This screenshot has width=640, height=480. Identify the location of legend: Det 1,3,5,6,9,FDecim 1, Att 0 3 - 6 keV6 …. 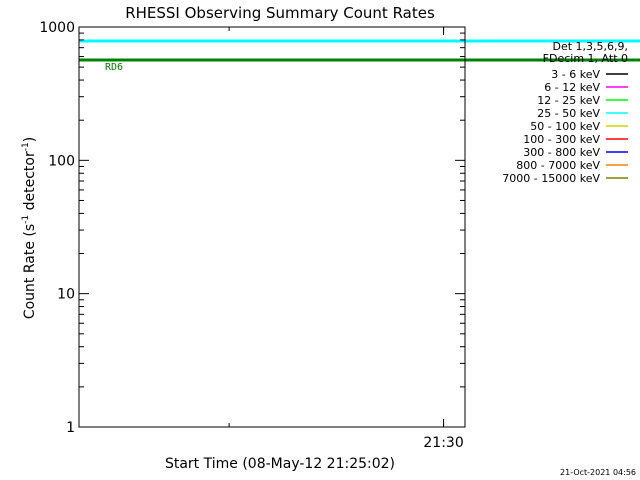
(565, 112).